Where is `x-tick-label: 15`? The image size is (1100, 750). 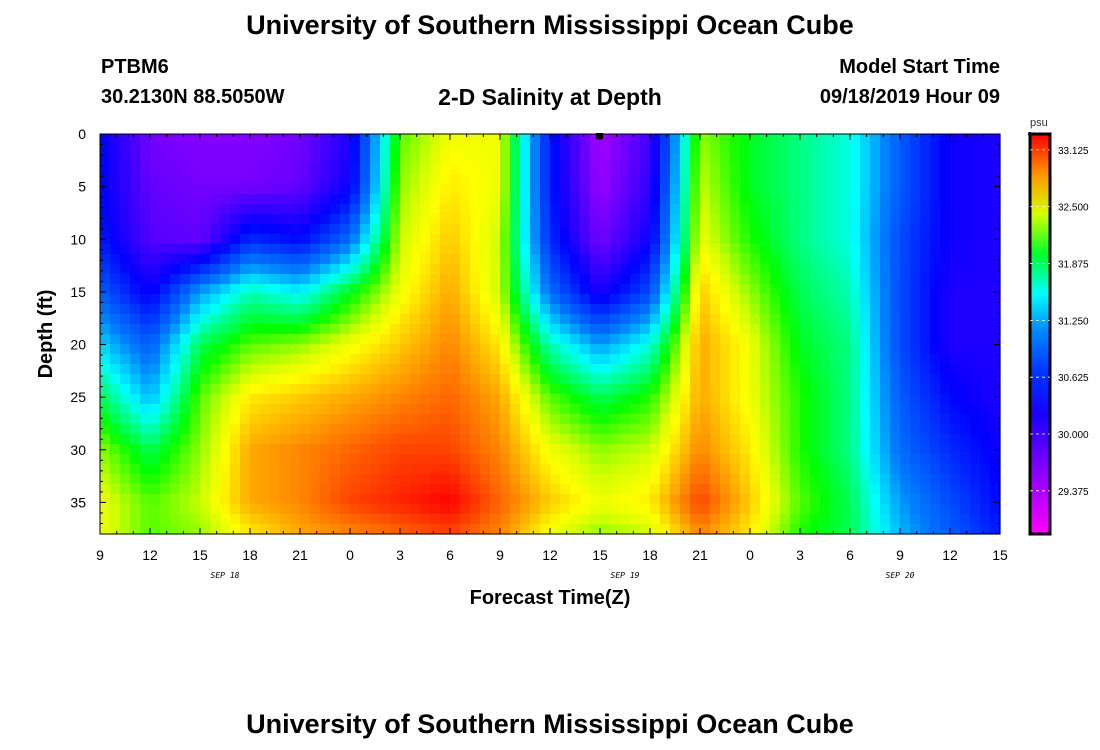 x-tick-label: 15 is located at coordinates (600, 555).